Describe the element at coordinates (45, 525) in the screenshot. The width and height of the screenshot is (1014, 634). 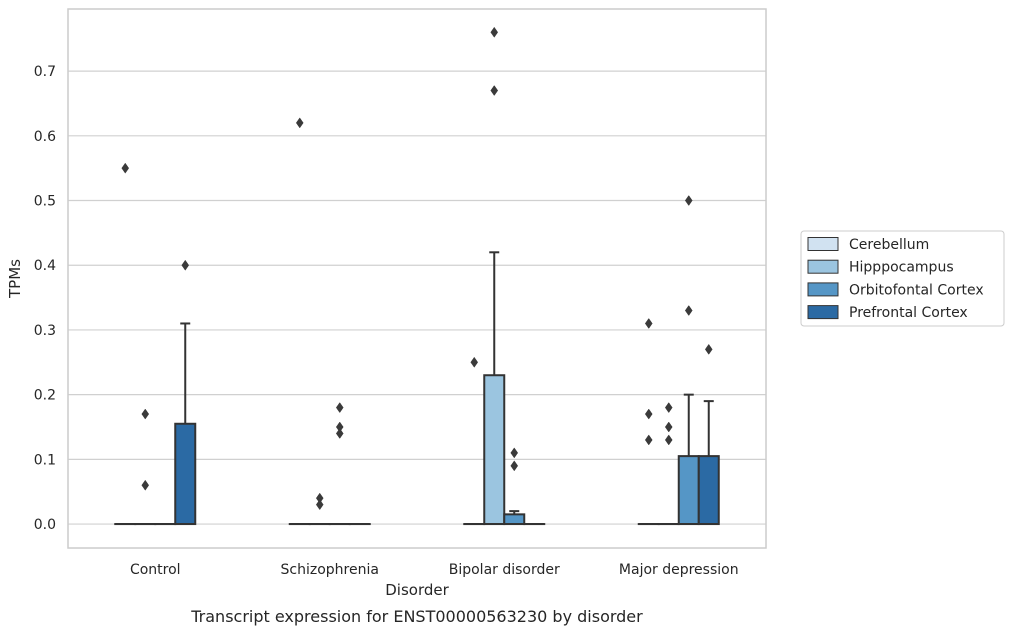
I see `y-tick-label: 0.0` at that location.